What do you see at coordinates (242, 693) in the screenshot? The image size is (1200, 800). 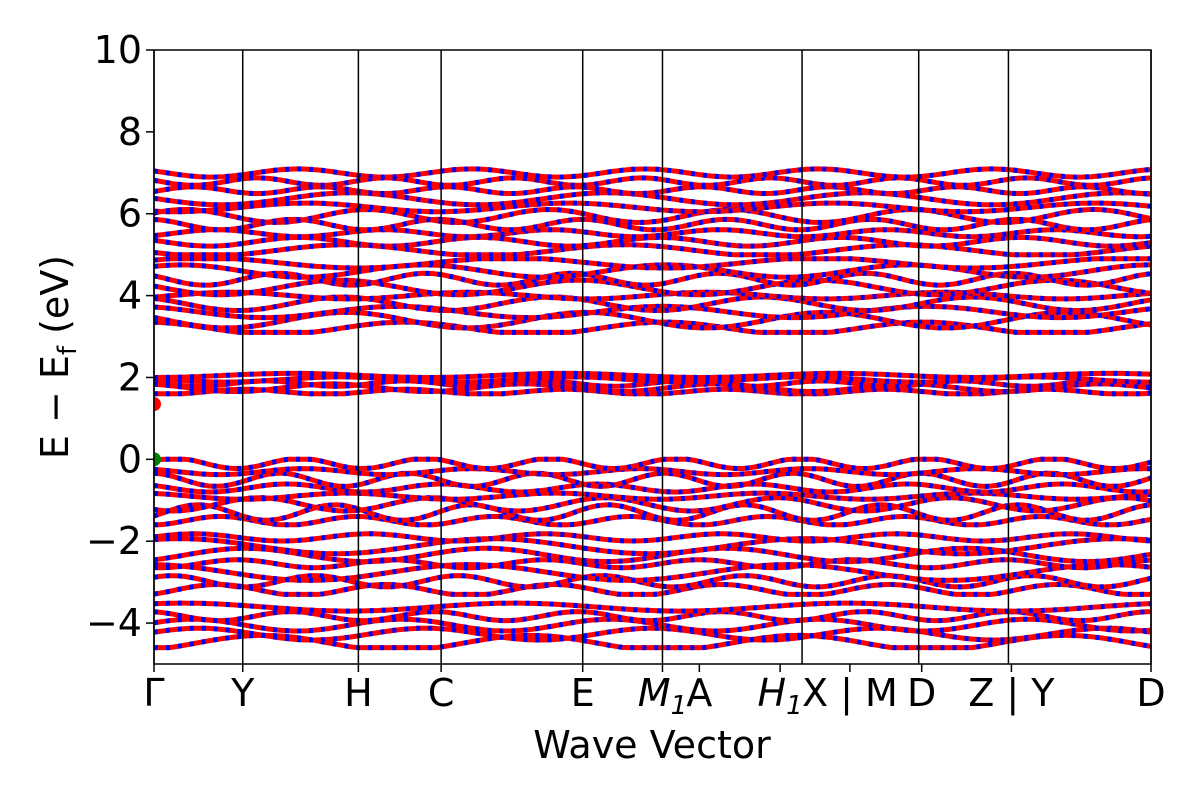 I see `x-tick-label: Y` at bounding box center [242, 693].